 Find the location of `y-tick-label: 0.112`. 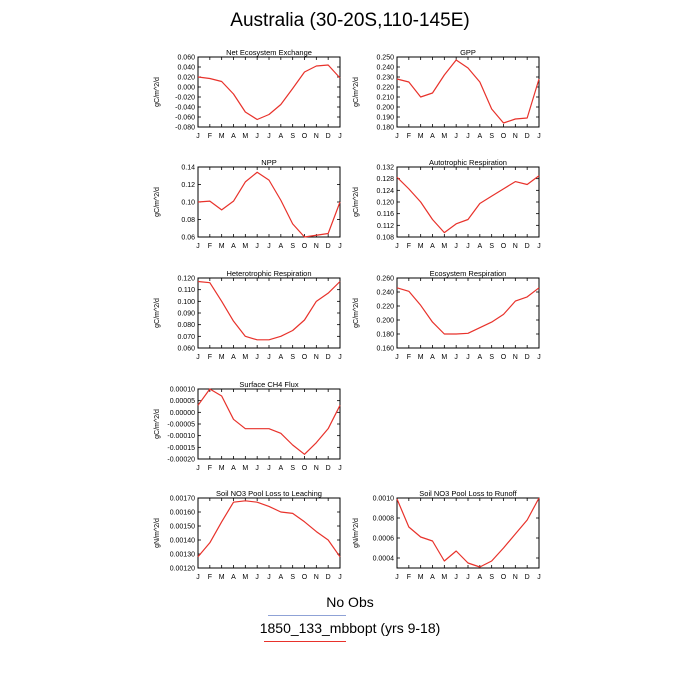

y-tick-label: 0.112 is located at coordinates (385, 226).